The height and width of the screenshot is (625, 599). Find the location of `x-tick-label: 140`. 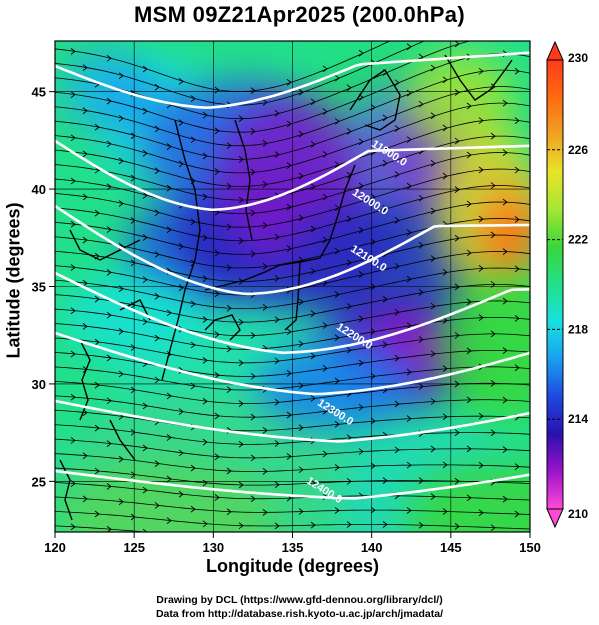

x-tick-label: 140 is located at coordinates (372, 547).